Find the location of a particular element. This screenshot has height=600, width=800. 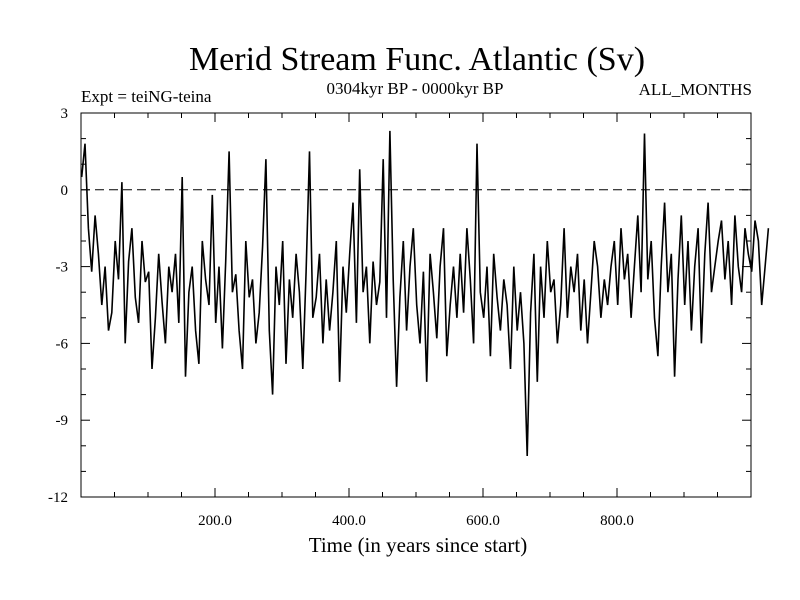

y-tick-label: -12 is located at coordinates (58, 498).